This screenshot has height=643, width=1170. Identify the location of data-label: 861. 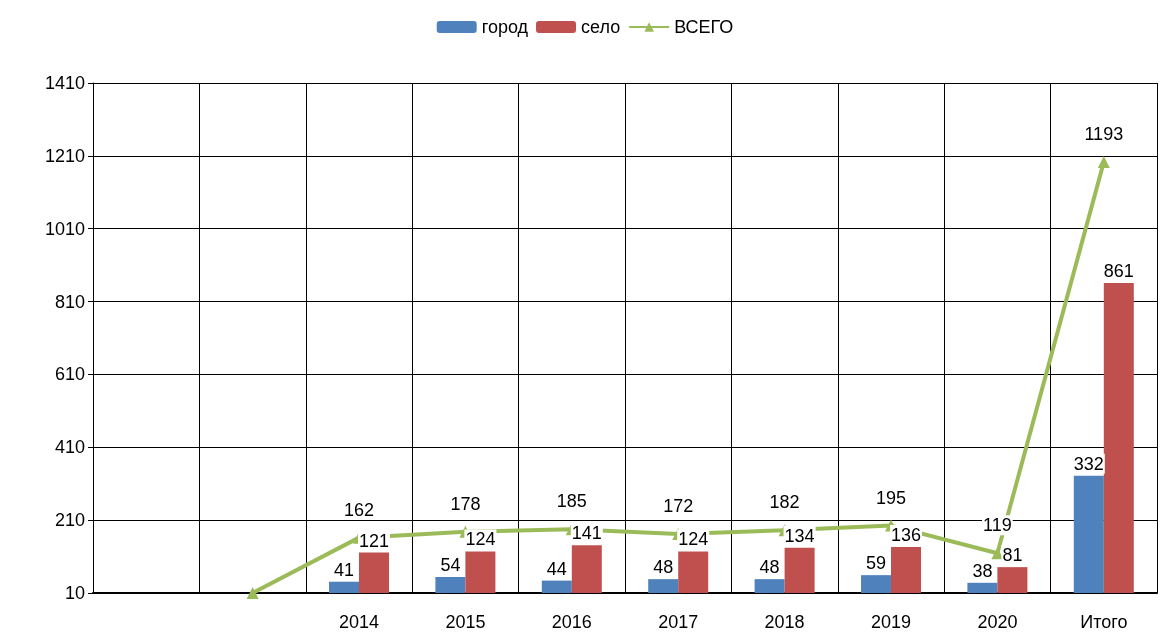
(1118, 270).